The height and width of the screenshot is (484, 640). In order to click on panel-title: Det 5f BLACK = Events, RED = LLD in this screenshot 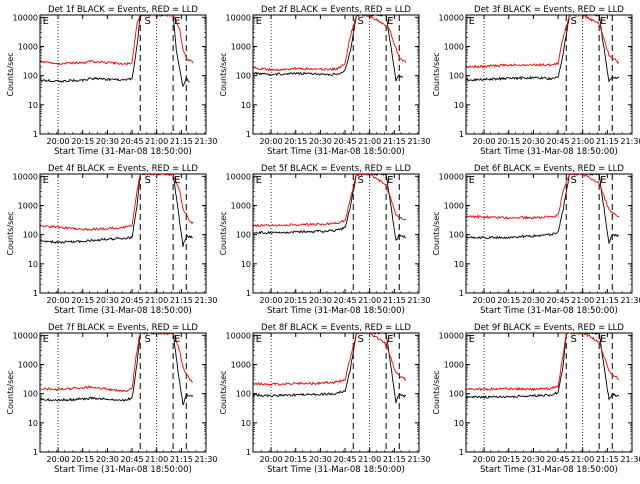, I will do `click(336, 169)`.